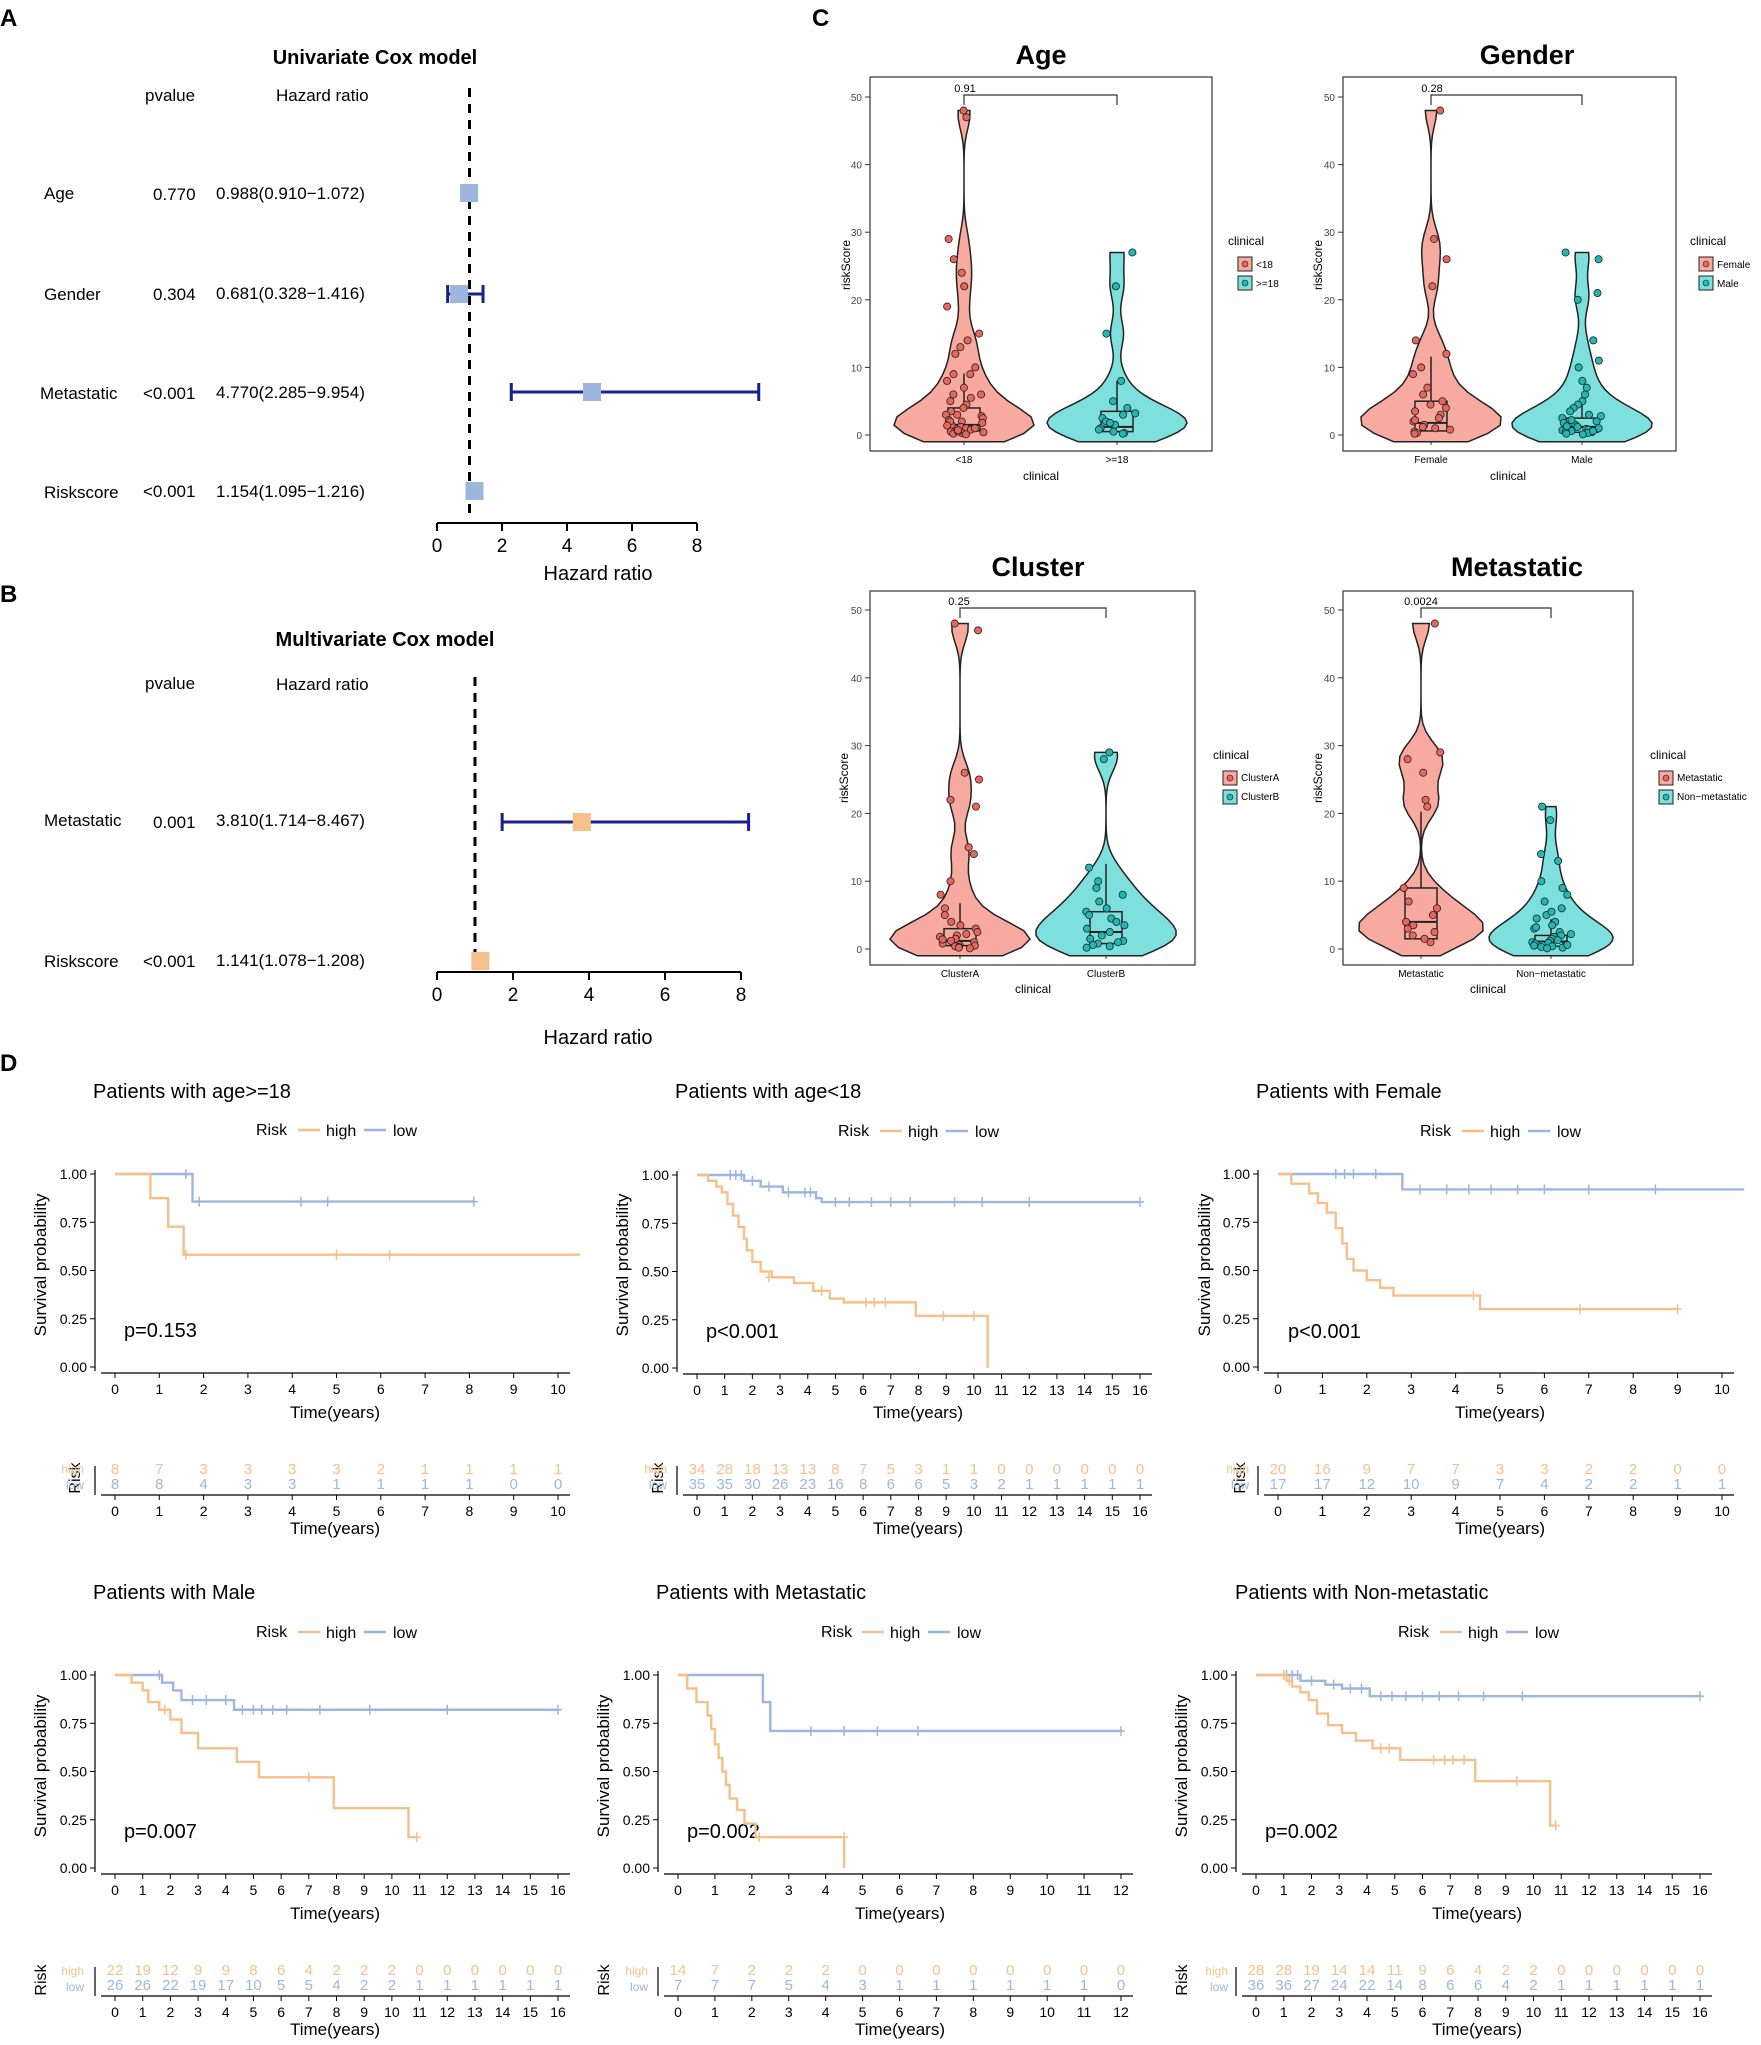 The width and height of the screenshot is (1761, 2045). What do you see at coordinates (1551, 974) in the screenshot?
I see `violin-tick-label: Non−metastatic` at bounding box center [1551, 974].